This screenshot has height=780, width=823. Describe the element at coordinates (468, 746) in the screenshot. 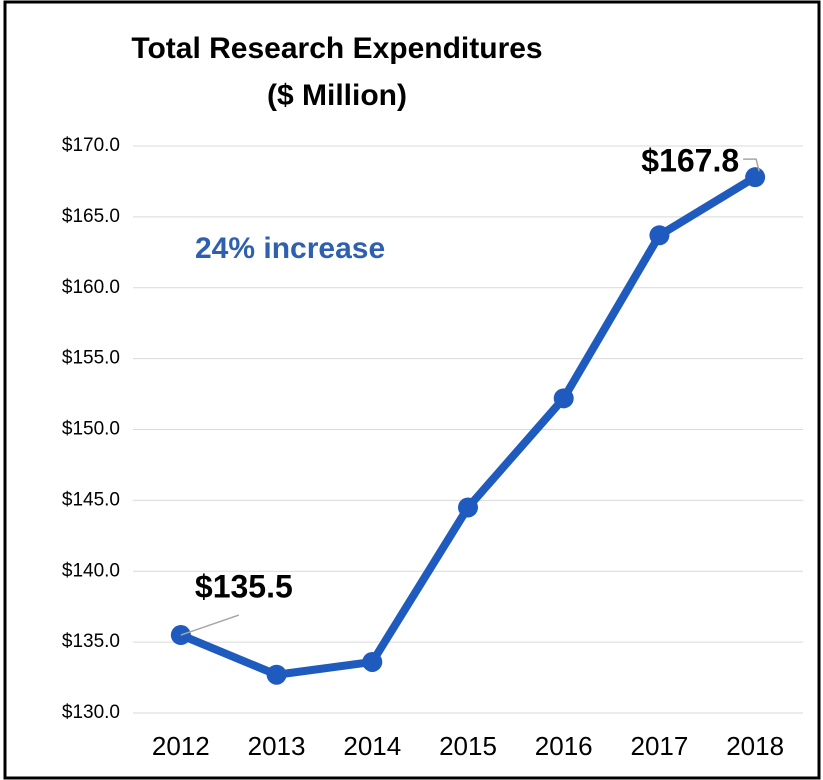

I see `x-tick-label: 2015` at that location.